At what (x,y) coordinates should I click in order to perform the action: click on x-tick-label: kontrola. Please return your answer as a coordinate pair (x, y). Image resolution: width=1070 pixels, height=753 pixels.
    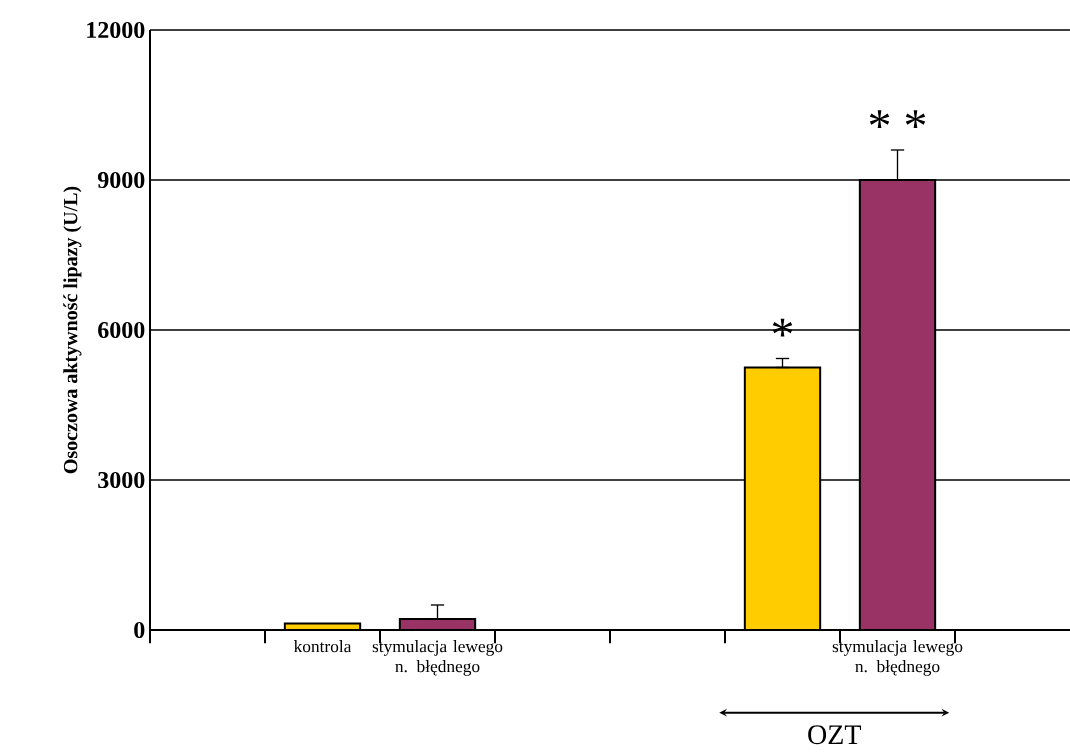
    Looking at the image, I should click on (322, 646).